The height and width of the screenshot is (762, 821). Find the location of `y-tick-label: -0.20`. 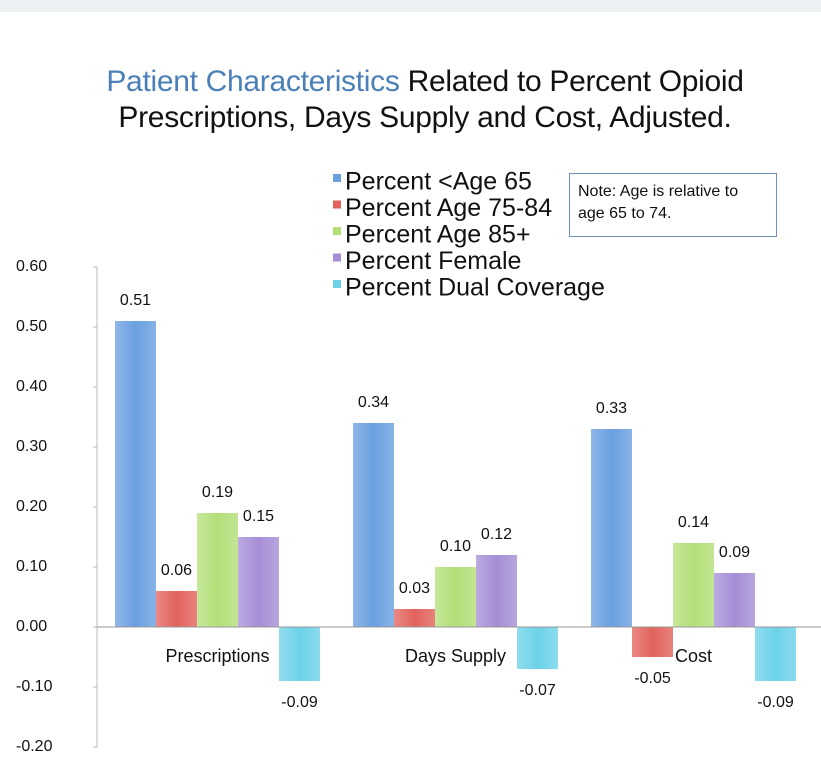

y-tick-label: -0.20 is located at coordinates (34, 746).